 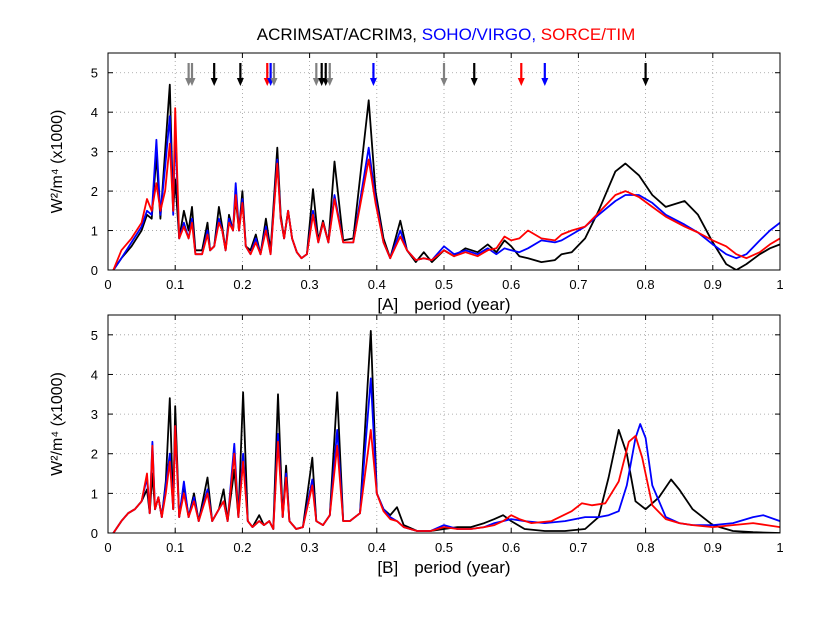 What do you see at coordinates (481, 34) in the screenshot?
I see `title-part-virgo: SOHO/VIRGO,` at bounding box center [481, 34].